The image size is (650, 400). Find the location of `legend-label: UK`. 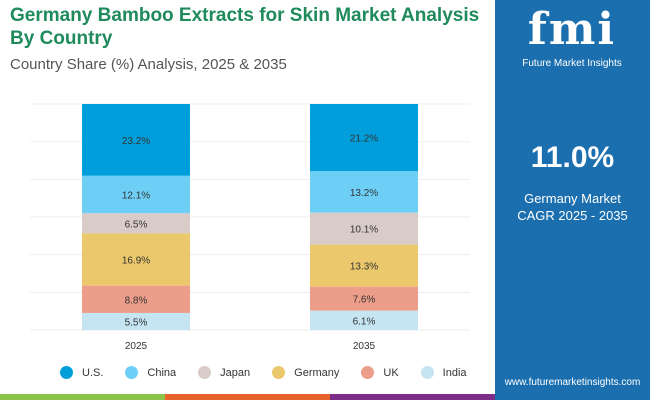

legend-label: UK is located at coordinates (391, 372).